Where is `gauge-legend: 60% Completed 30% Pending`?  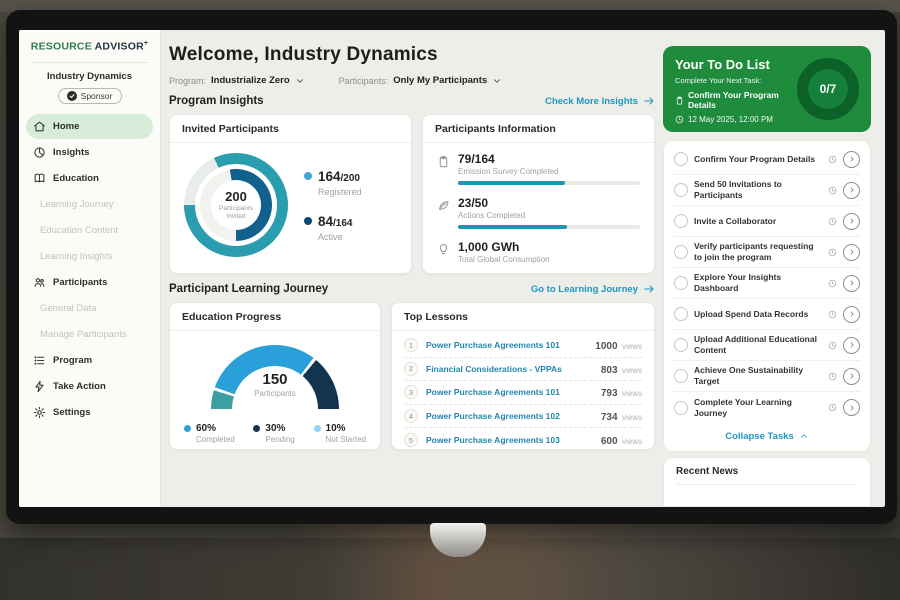 gauge-legend: 60% Completed 30% Pending is located at coordinates (275, 433).